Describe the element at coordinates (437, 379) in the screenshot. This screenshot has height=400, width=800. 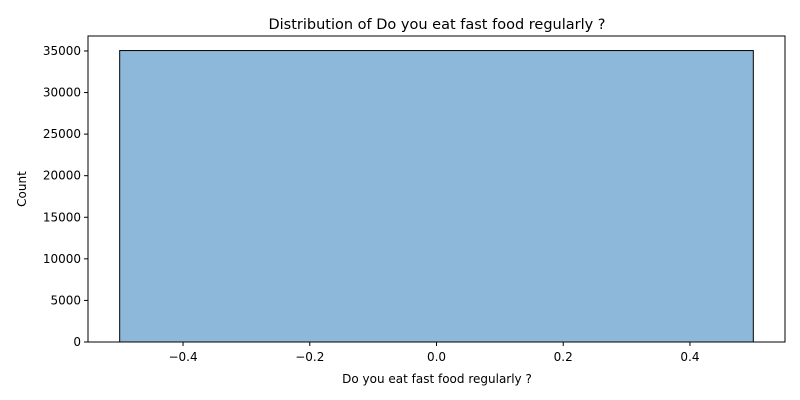
I see `x-axis-label: Do you eat fast food regularly ?` at that location.